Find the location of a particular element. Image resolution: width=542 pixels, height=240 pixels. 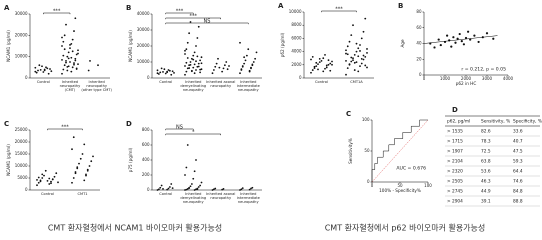

table-cell: > 2505 is located at coordinates (455, 182).